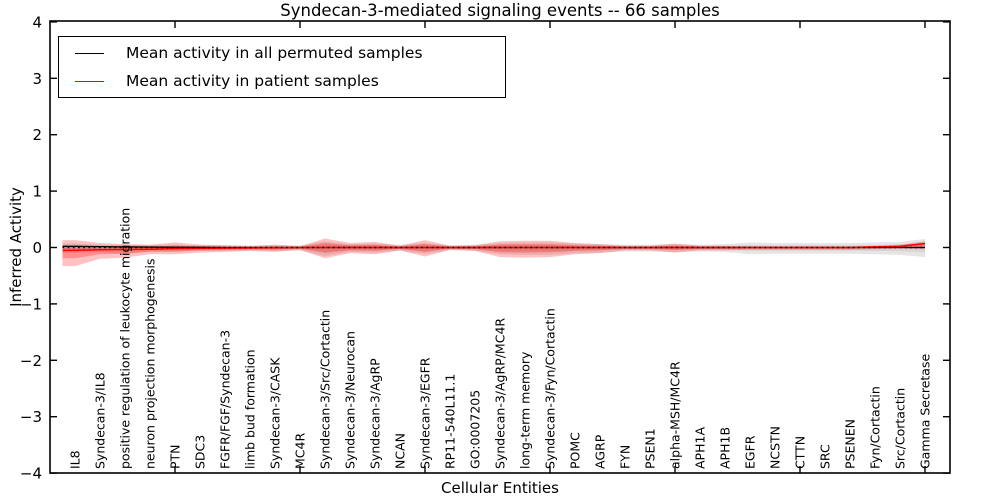  I want to click on x-entity-label: limb bud formation, so click(250, 409).